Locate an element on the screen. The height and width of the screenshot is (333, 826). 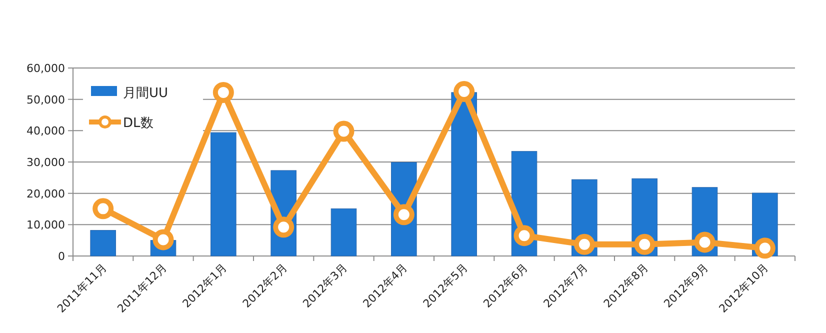
y-tick-label: 40,000 is located at coordinates (45, 131).